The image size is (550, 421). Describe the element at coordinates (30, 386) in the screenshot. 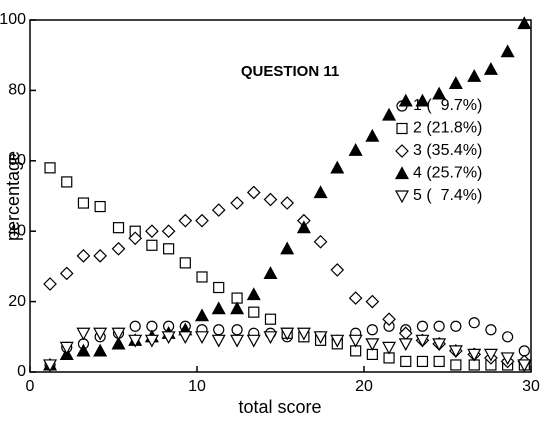

I see `x-tick-label: 0` at that location.